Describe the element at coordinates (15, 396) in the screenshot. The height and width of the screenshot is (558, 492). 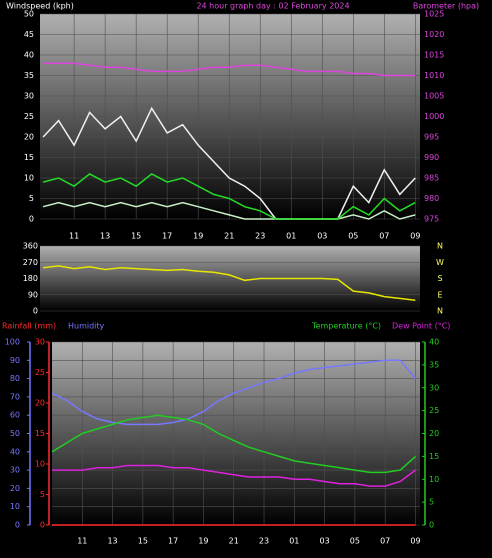
I see `y-tick-label: 70` at that location.